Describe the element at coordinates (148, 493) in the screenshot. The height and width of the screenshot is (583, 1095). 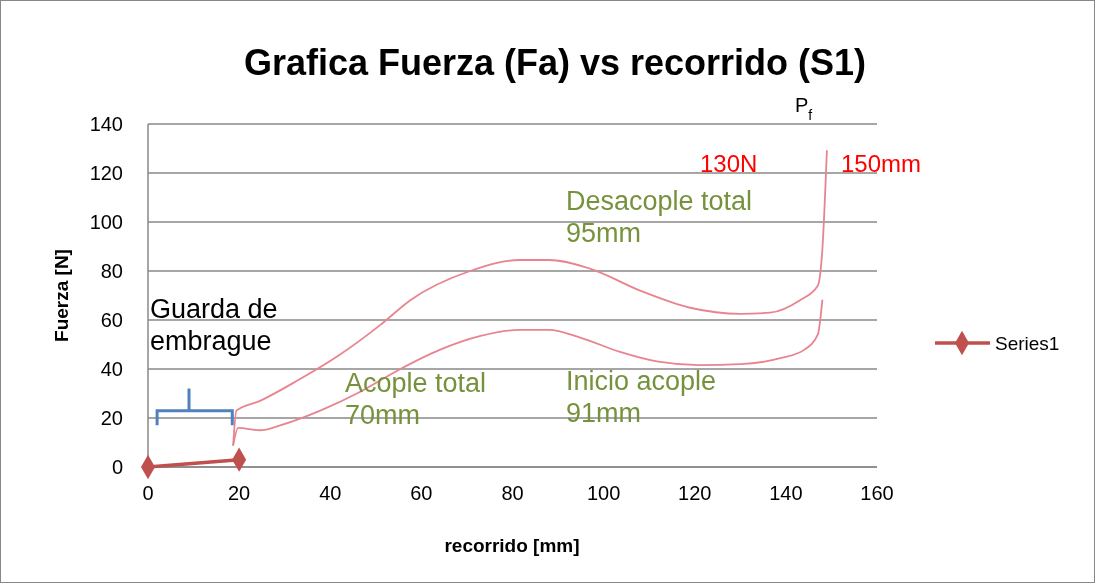
I see `x-tick-label: 0` at that location.